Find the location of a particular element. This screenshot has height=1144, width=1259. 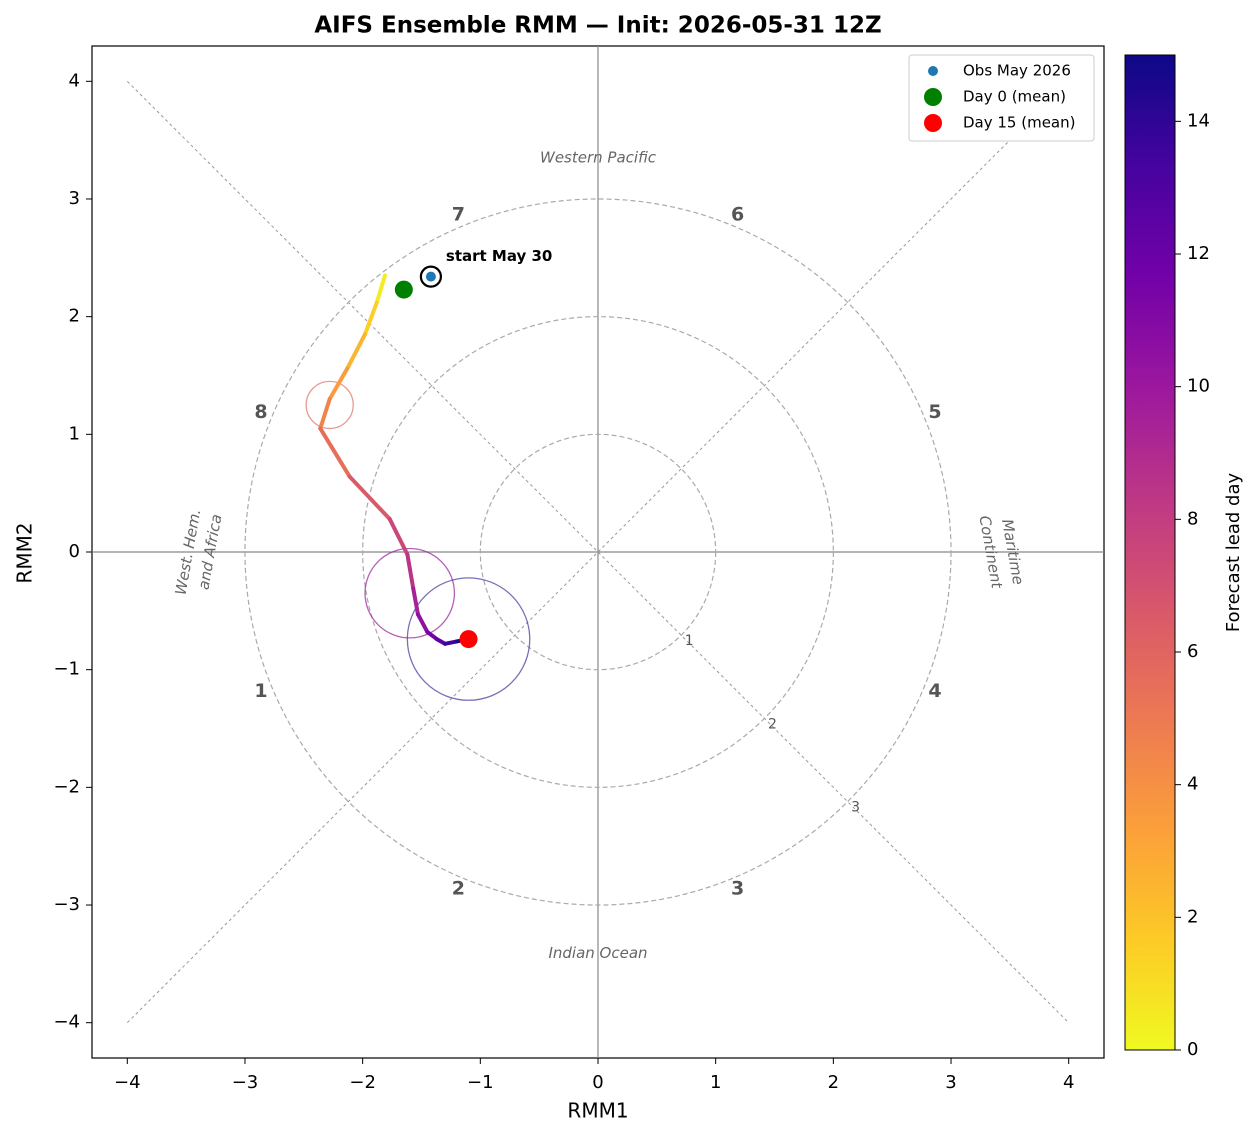

x-tick-label: −1 is located at coordinates (480, 1082).